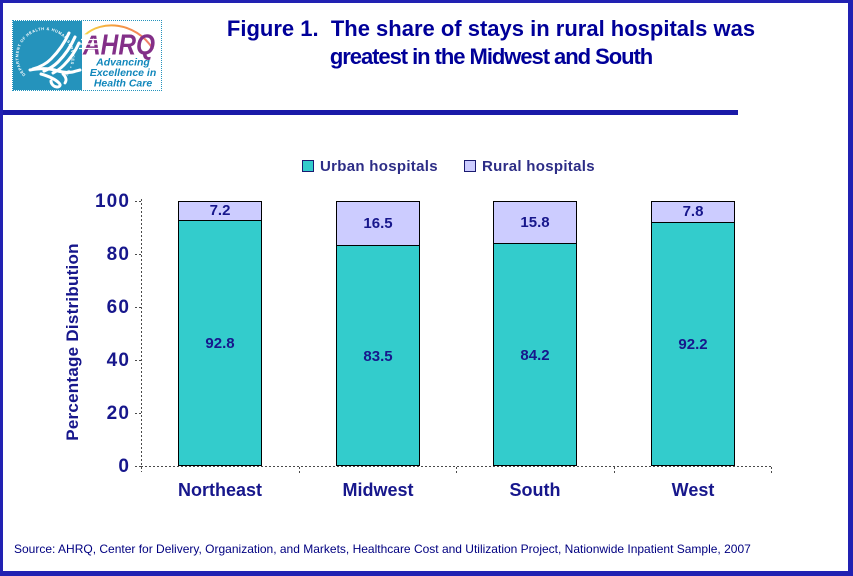  What do you see at coordinates (122, 63) in the screenshot?
I see `svg-text: Advancing` at bounding box center [122, 63].